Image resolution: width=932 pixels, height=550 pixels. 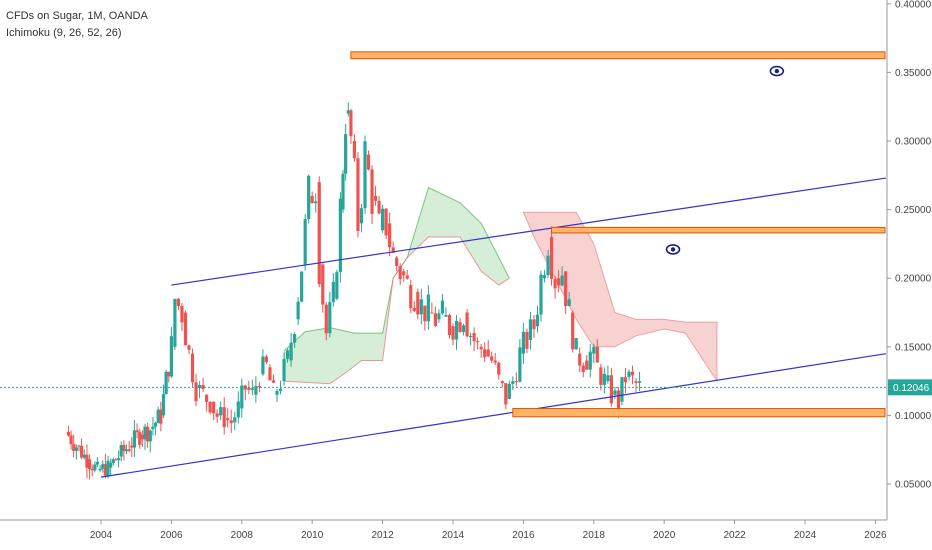 I want to click on y-tick-label: 0.40000, so click(x=913, y=5).